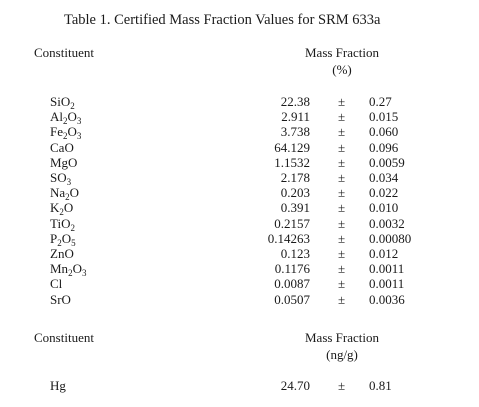 This screenshot has height=407, width=479. What do you see at coordinates (384, 193) in the screenshot?
I see `uncertainty-value: 0.022` at bounding box center [384, 193].